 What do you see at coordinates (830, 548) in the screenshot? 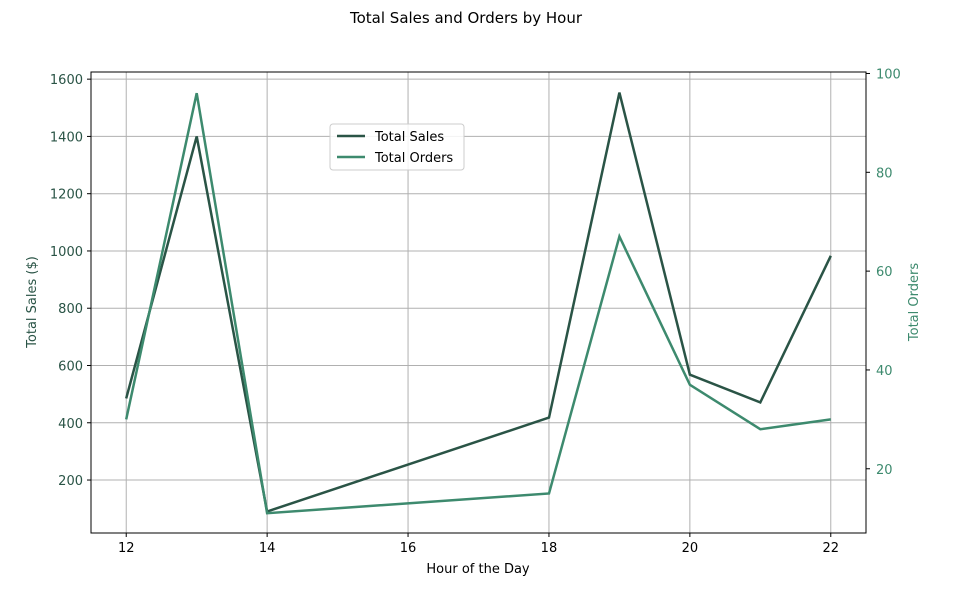
I see `x-tick-label: 22` at bounding box center [830, 548].